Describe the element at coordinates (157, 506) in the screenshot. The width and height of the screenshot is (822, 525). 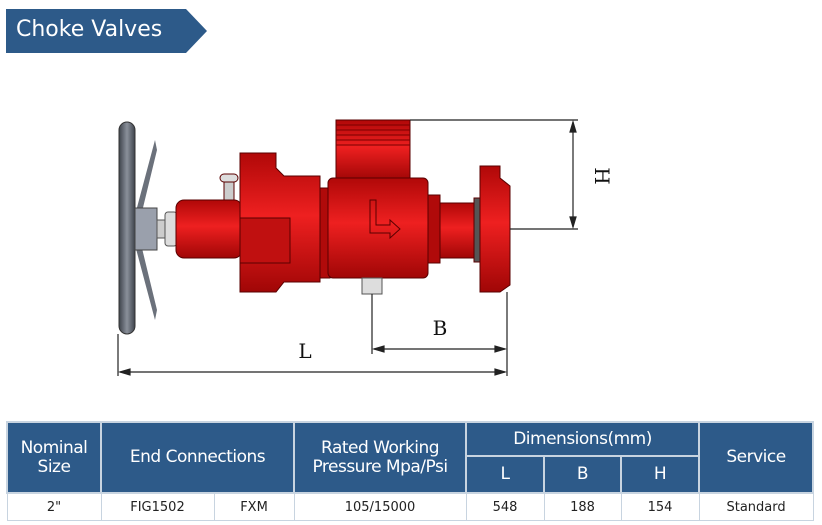
I see `cell-end-conn-1: FIG1502` at that location.